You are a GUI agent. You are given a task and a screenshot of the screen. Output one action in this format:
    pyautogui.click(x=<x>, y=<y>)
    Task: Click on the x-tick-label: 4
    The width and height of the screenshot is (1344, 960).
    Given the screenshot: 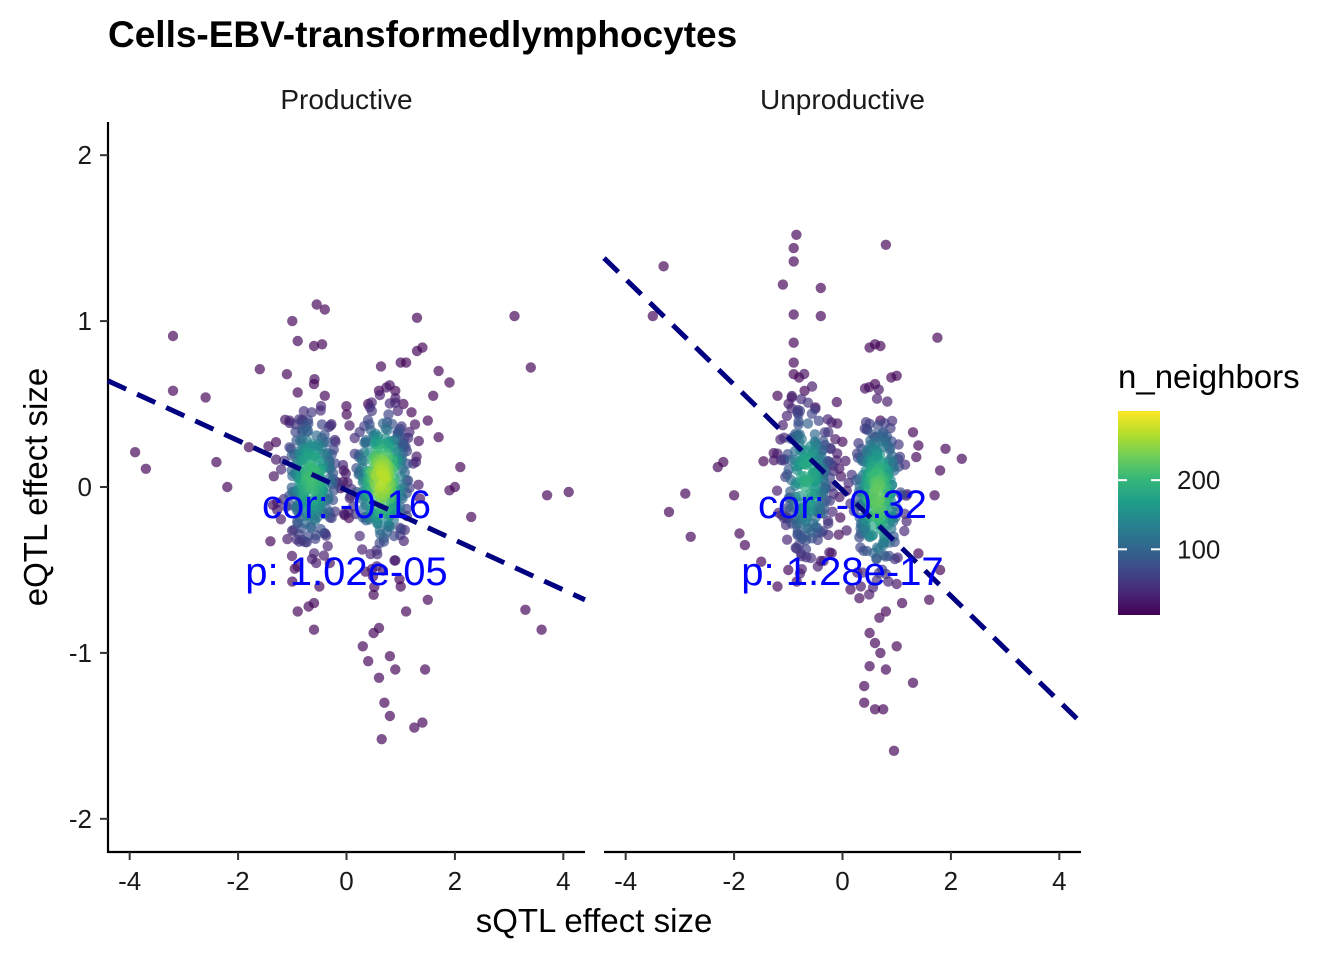 What is the action you would take?
    pyautogui.click(x=563, y=881)
    